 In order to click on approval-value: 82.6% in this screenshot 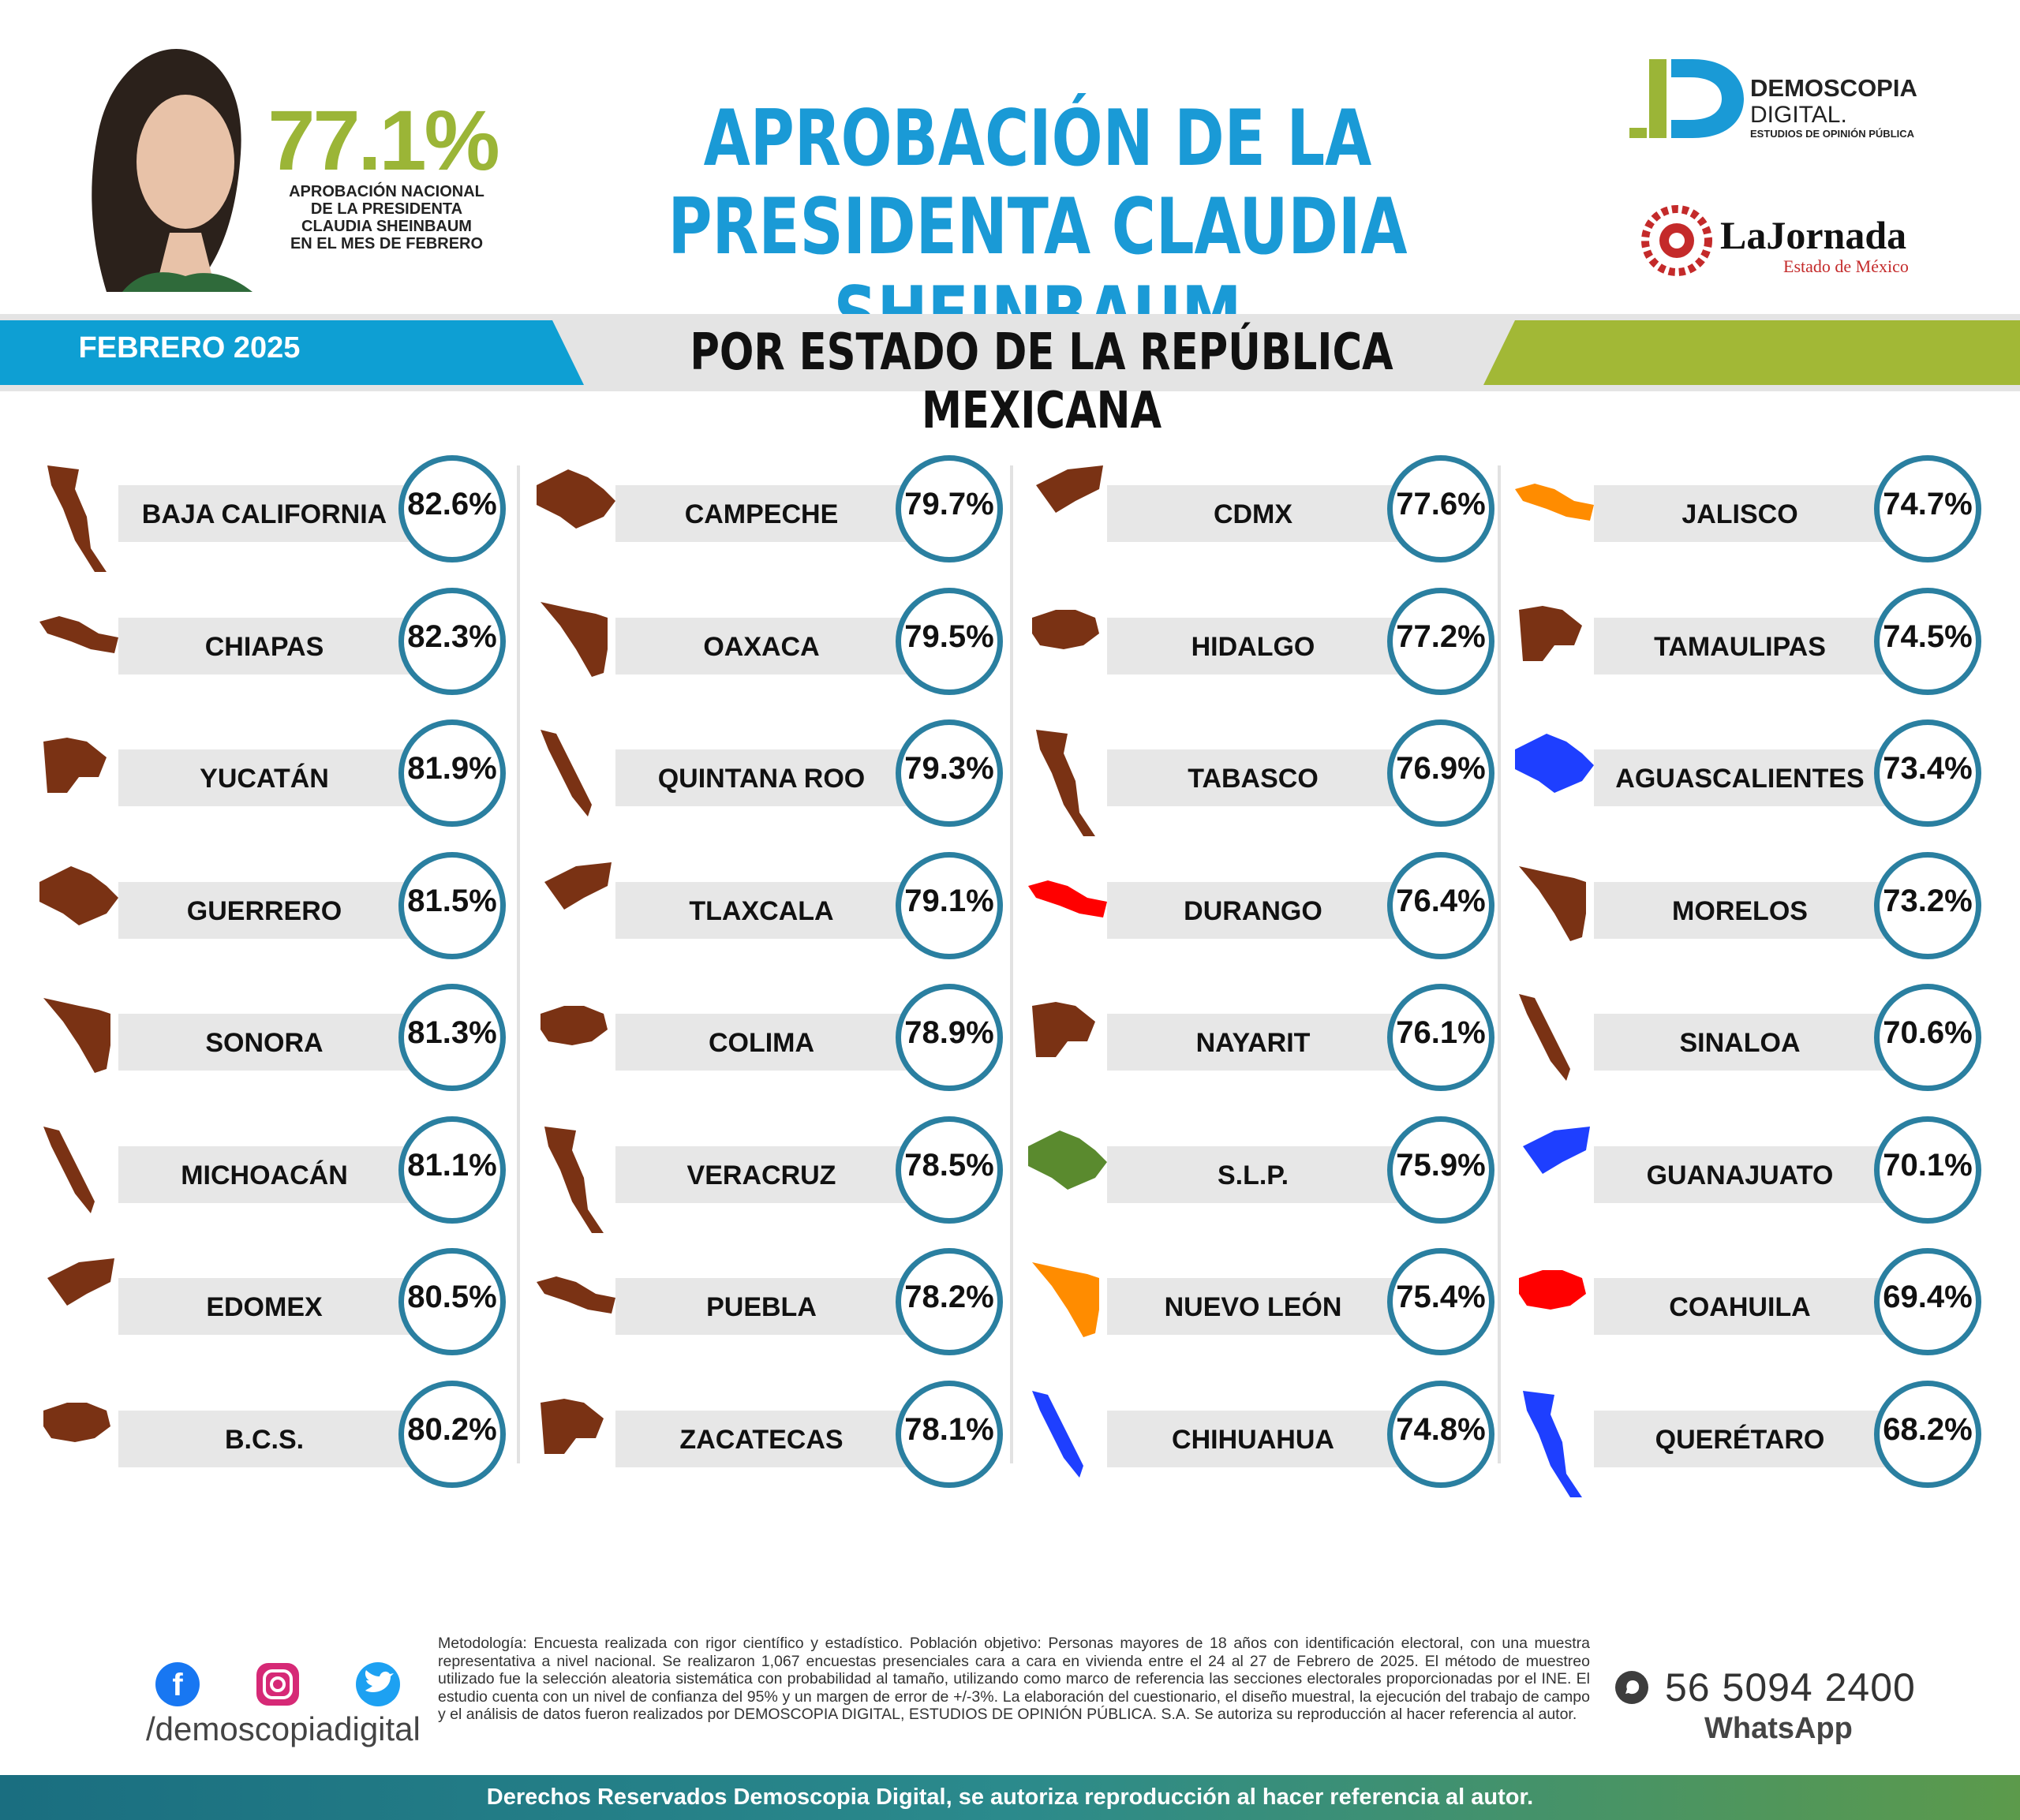, I will do `click(452, 504)`.